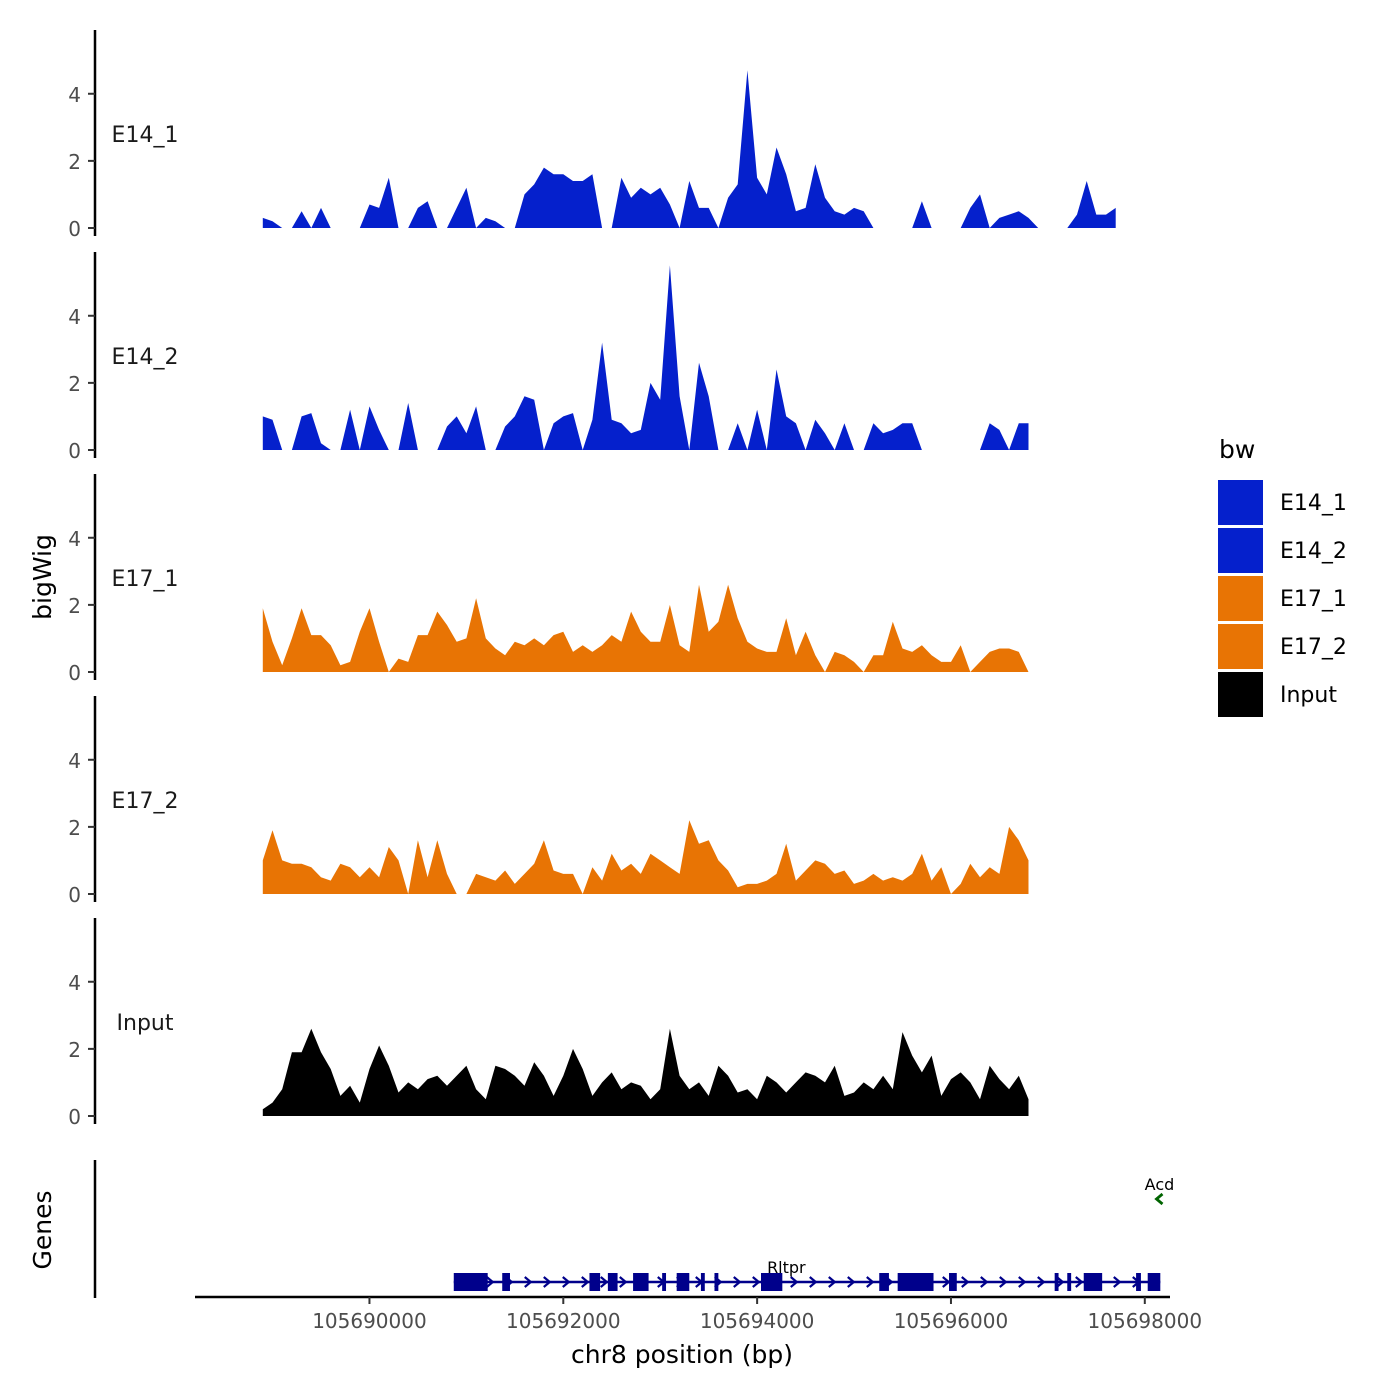 This screenshot has height=1400, width=1400. I want to click on legend-label-E17_1: E17_1, so click(1313, 599).